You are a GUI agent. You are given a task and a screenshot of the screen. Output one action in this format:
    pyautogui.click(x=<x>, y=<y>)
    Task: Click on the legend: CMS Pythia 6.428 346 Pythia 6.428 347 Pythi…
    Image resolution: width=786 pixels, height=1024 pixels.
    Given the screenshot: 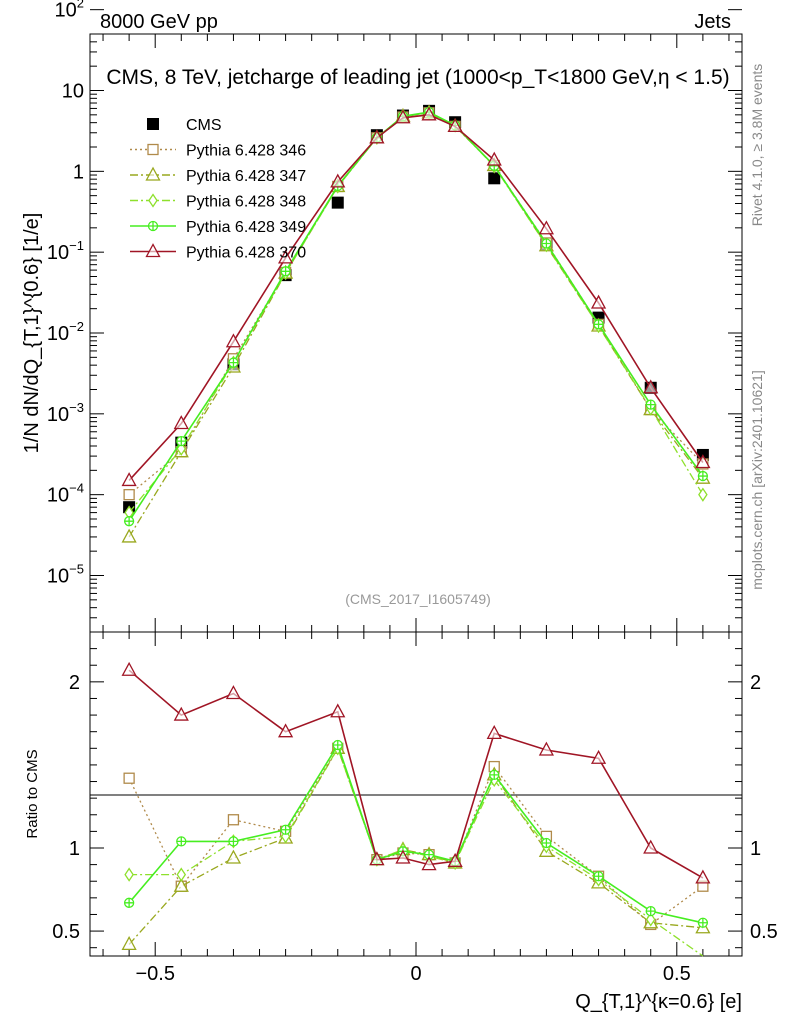 What is the action you would take?
    pyautogui.click(x=218, y=189)
    